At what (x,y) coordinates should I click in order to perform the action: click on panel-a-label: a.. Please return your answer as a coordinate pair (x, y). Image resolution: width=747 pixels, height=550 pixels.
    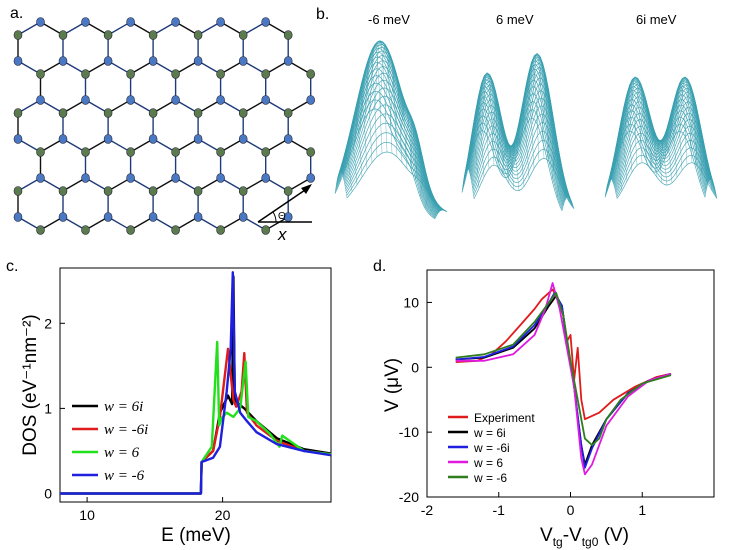
    Looking at the image, I should click on (17, 13).